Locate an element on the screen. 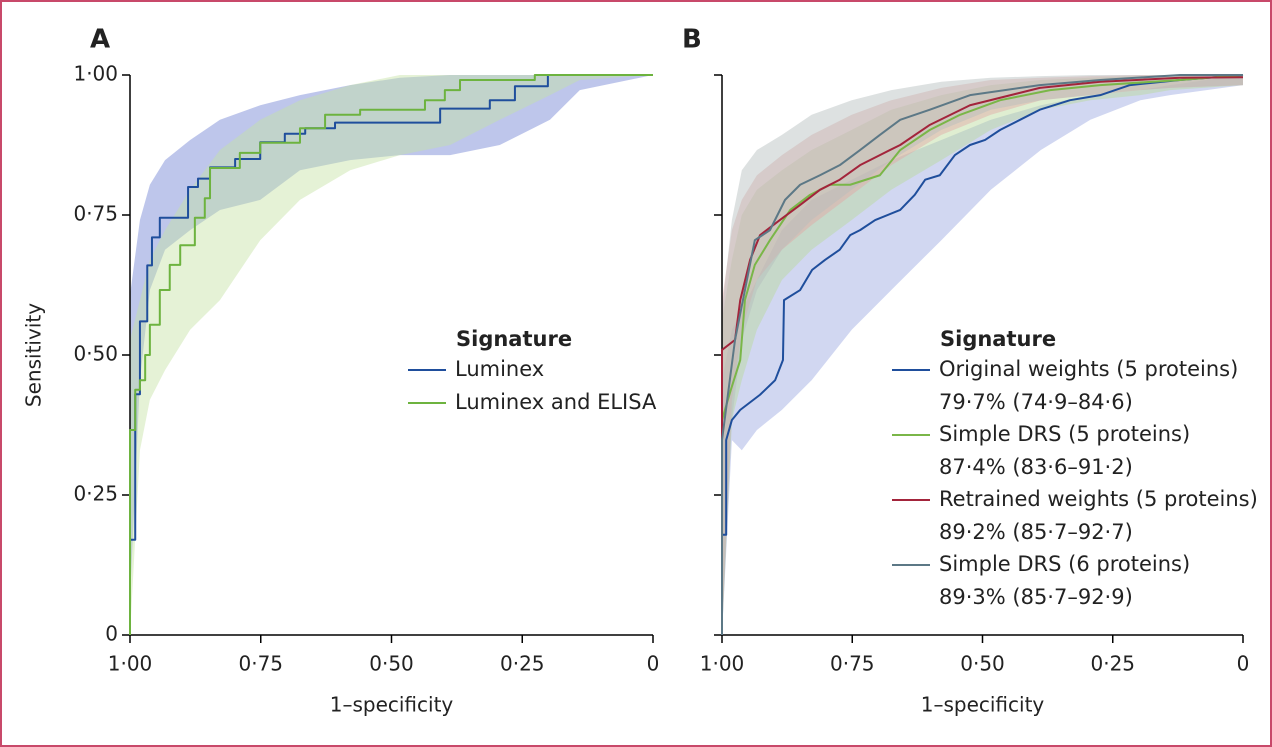 The height and width of the screenshot is (747, 1272). legend-label: Retrained weights (5 proteins) is located at coordinates (1098, 499).